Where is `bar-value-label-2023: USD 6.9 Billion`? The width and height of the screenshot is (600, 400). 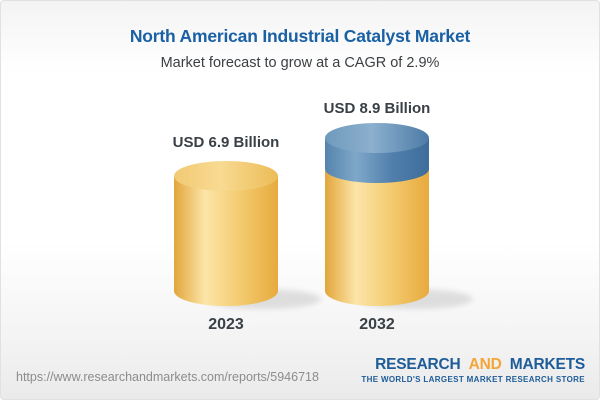 bar-value-label-2023: USD 6.9 Billion is located at coordinates (226, 142).